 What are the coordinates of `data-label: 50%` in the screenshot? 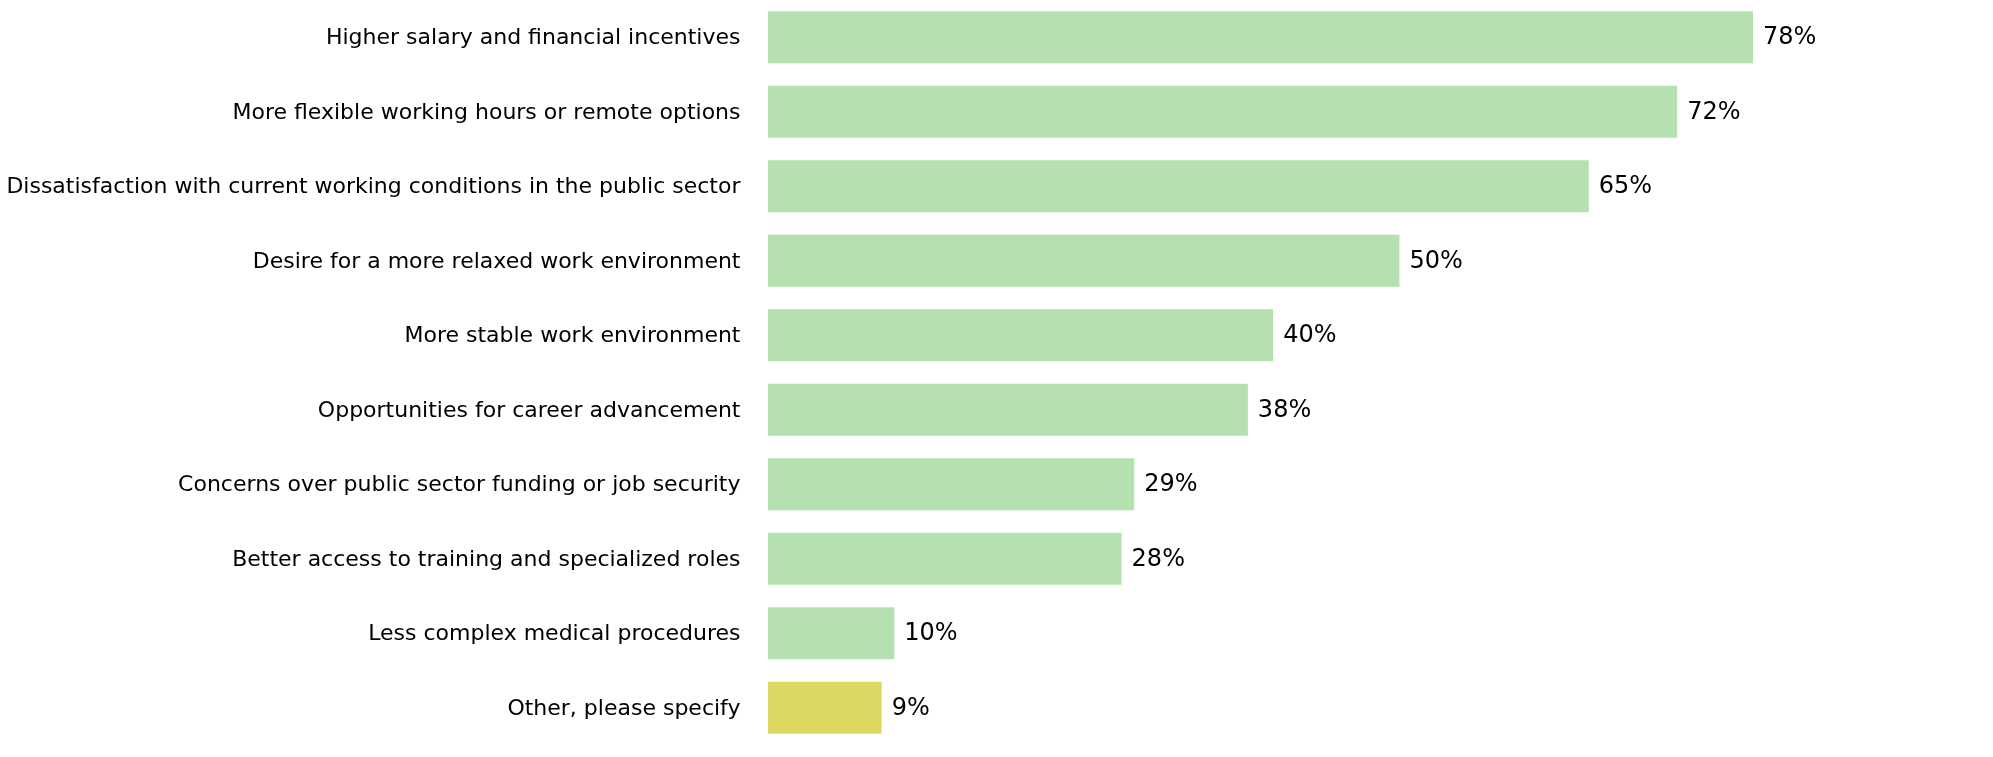 It's located at (1436, 259).